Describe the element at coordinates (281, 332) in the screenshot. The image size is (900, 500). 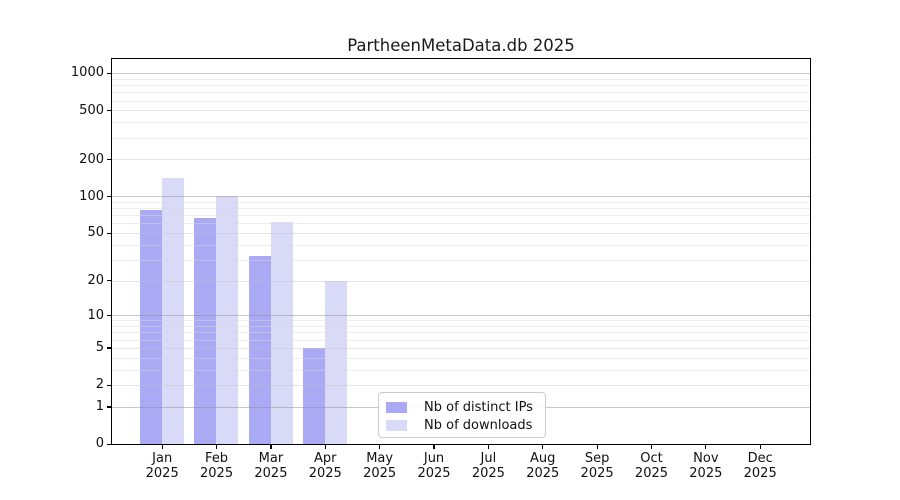
I see `bar-nb-of-downloads-mar` at that location.